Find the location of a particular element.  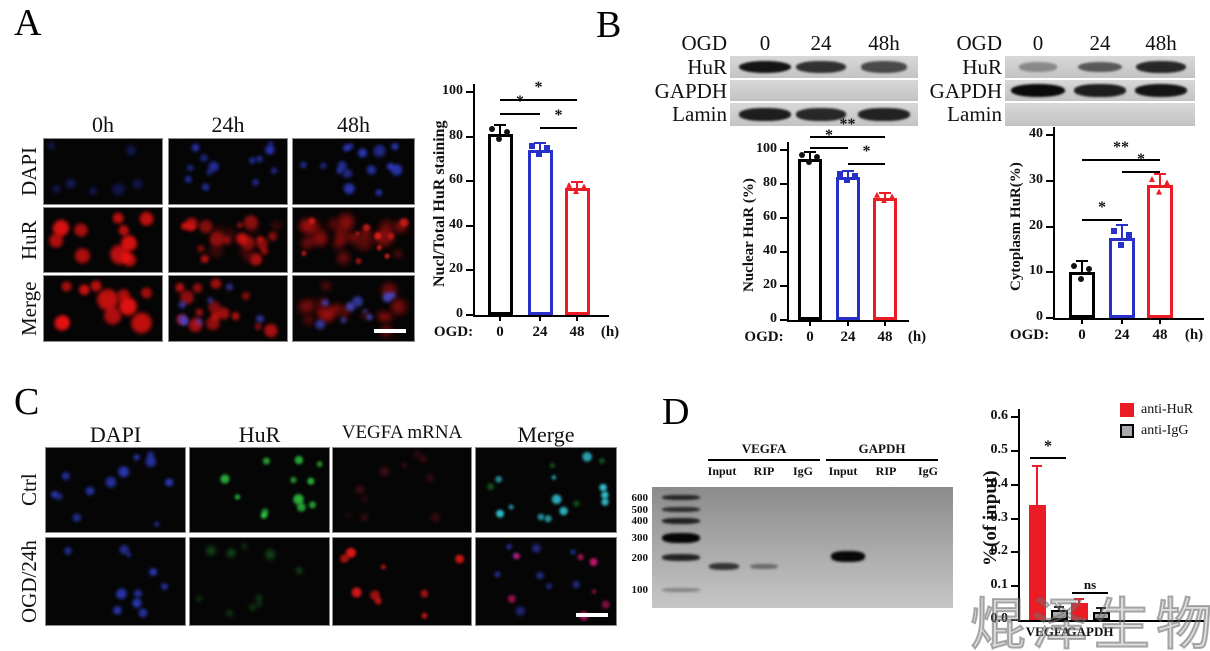

panel-b-label: B is located at coordinates (609, 25).